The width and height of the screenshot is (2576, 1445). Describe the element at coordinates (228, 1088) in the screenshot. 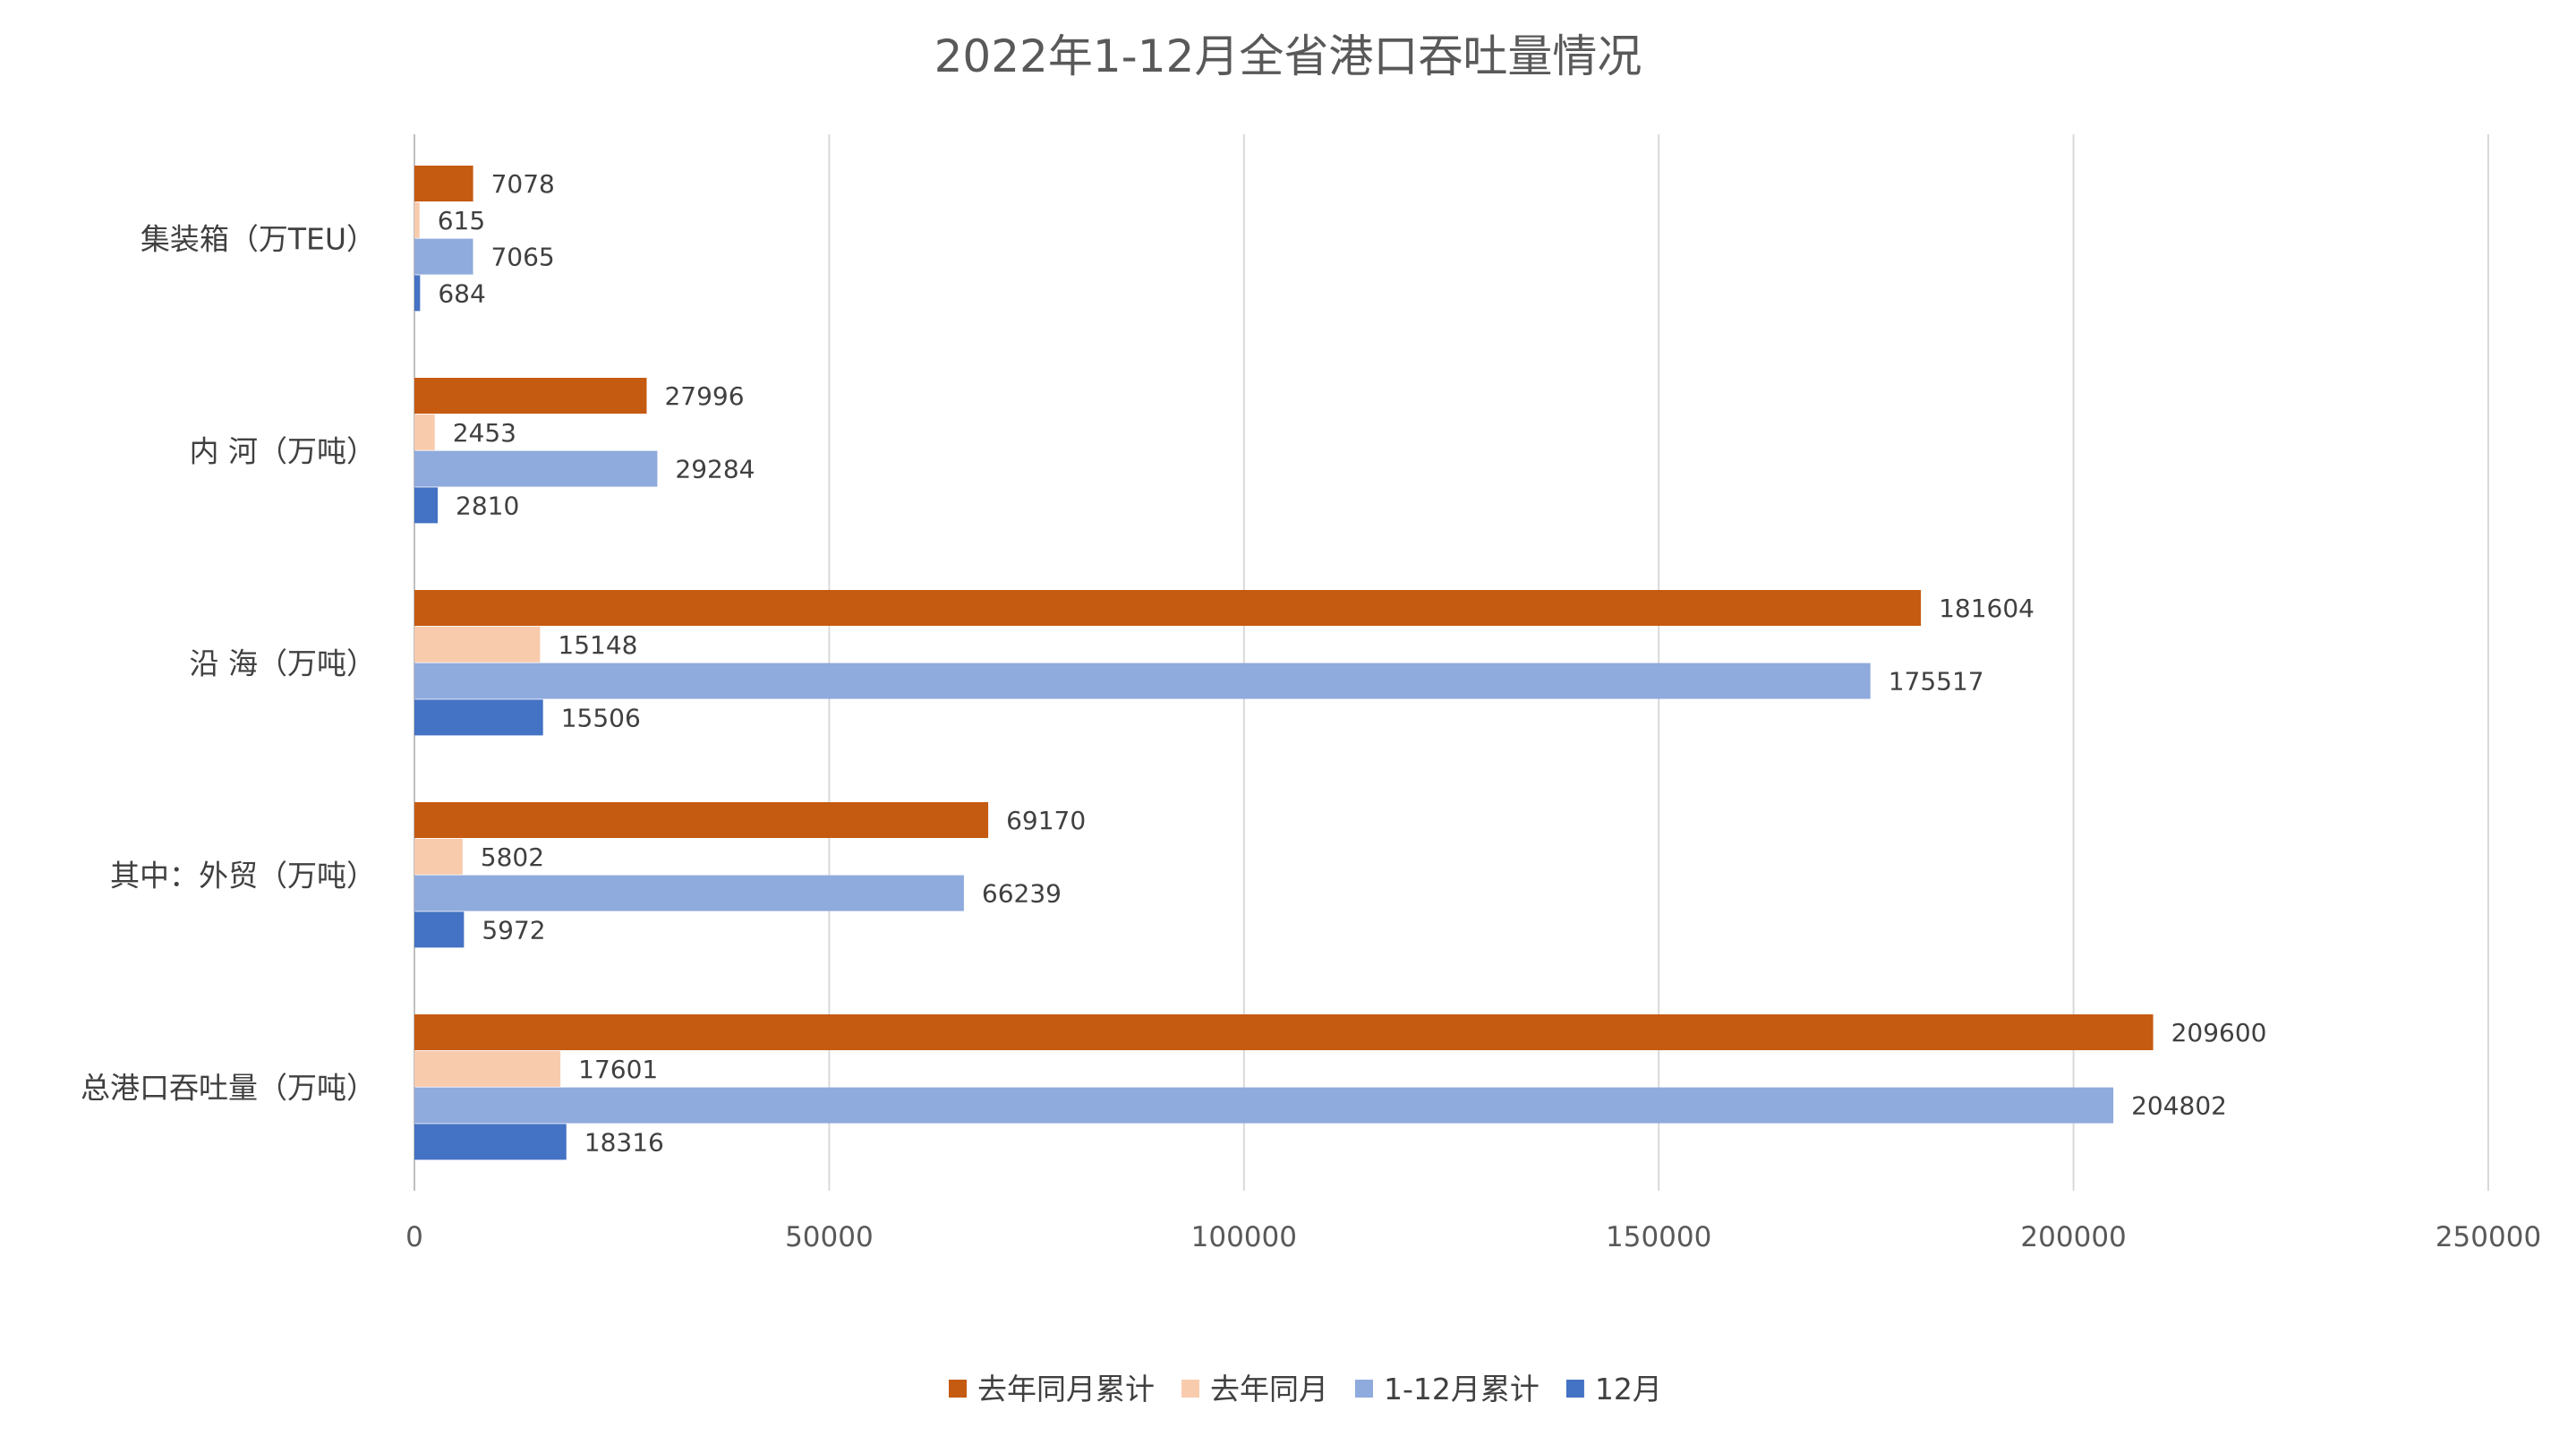

I see `category-label: 总港口吞吐量（万吨）` at that location.